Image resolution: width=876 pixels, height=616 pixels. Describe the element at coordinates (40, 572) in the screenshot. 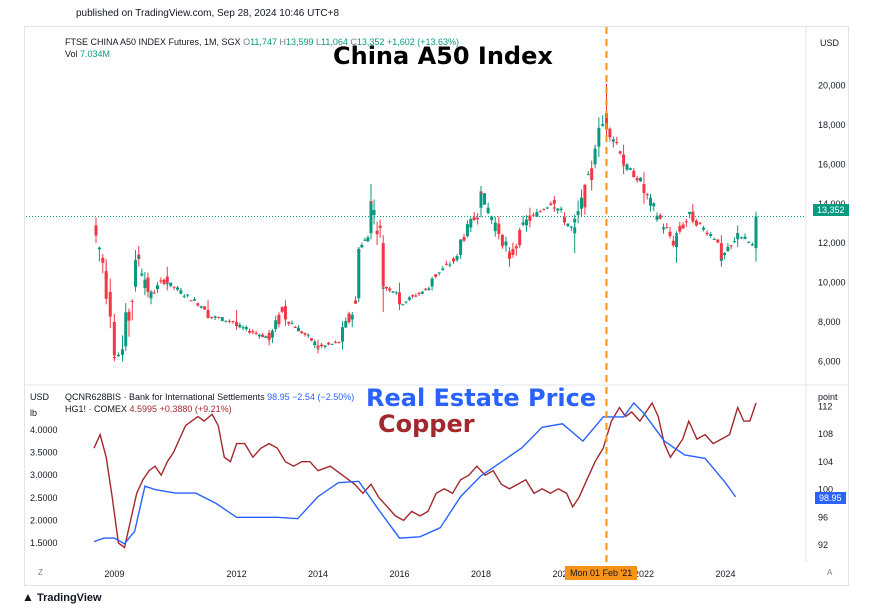

I see `timezone-toggle: Z` at that location.